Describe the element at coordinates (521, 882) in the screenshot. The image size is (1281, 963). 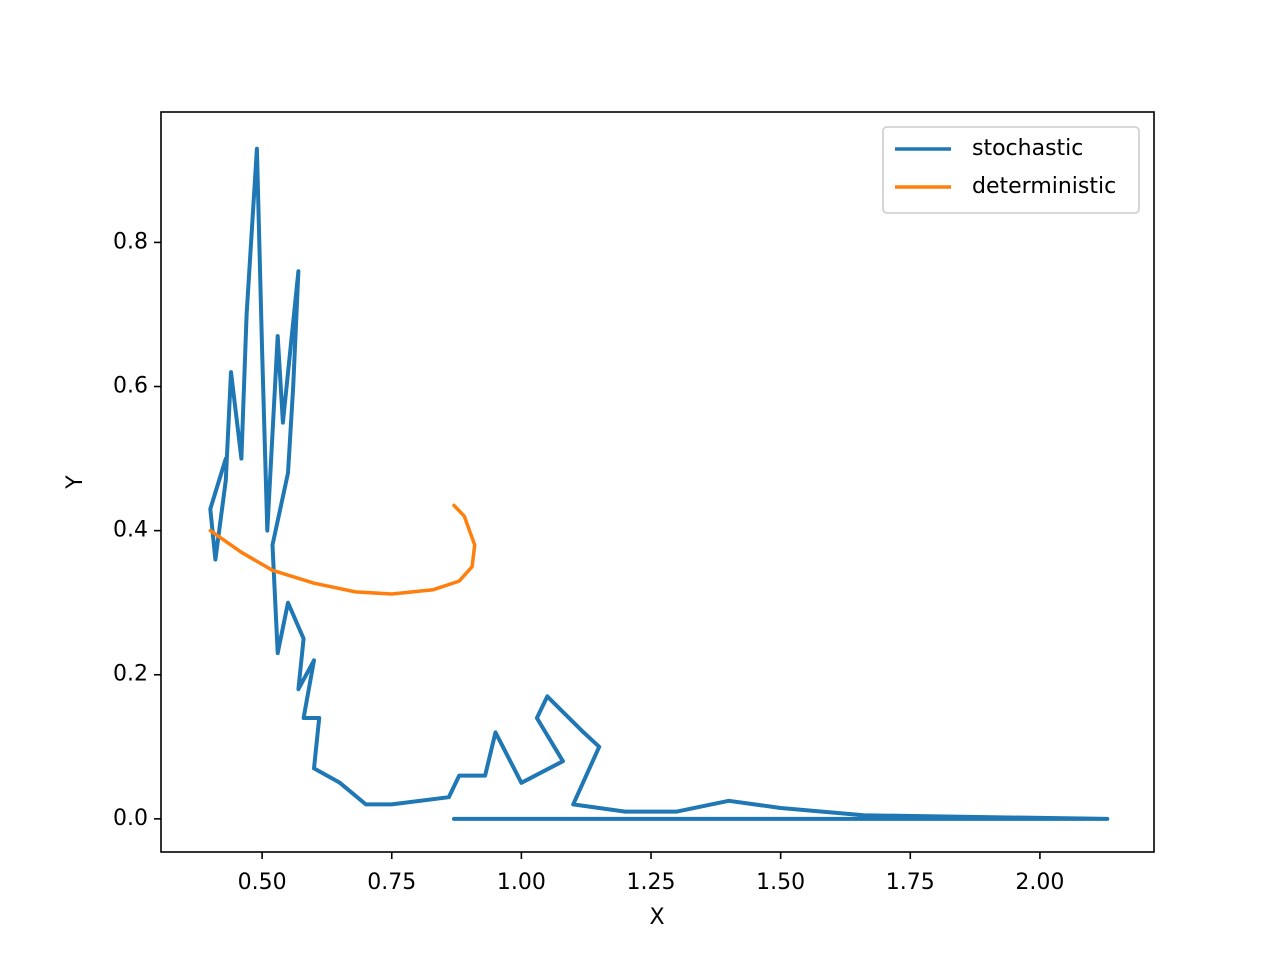
I see `x-tick-label: 1.00` at that location.